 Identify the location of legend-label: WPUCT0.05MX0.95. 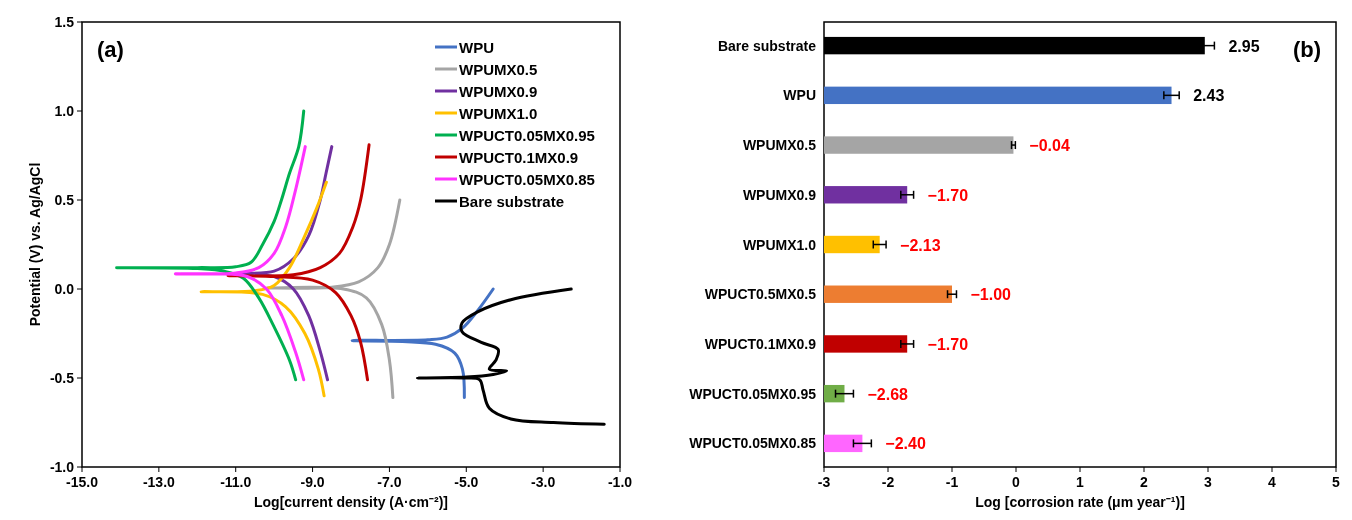
(527, 135).